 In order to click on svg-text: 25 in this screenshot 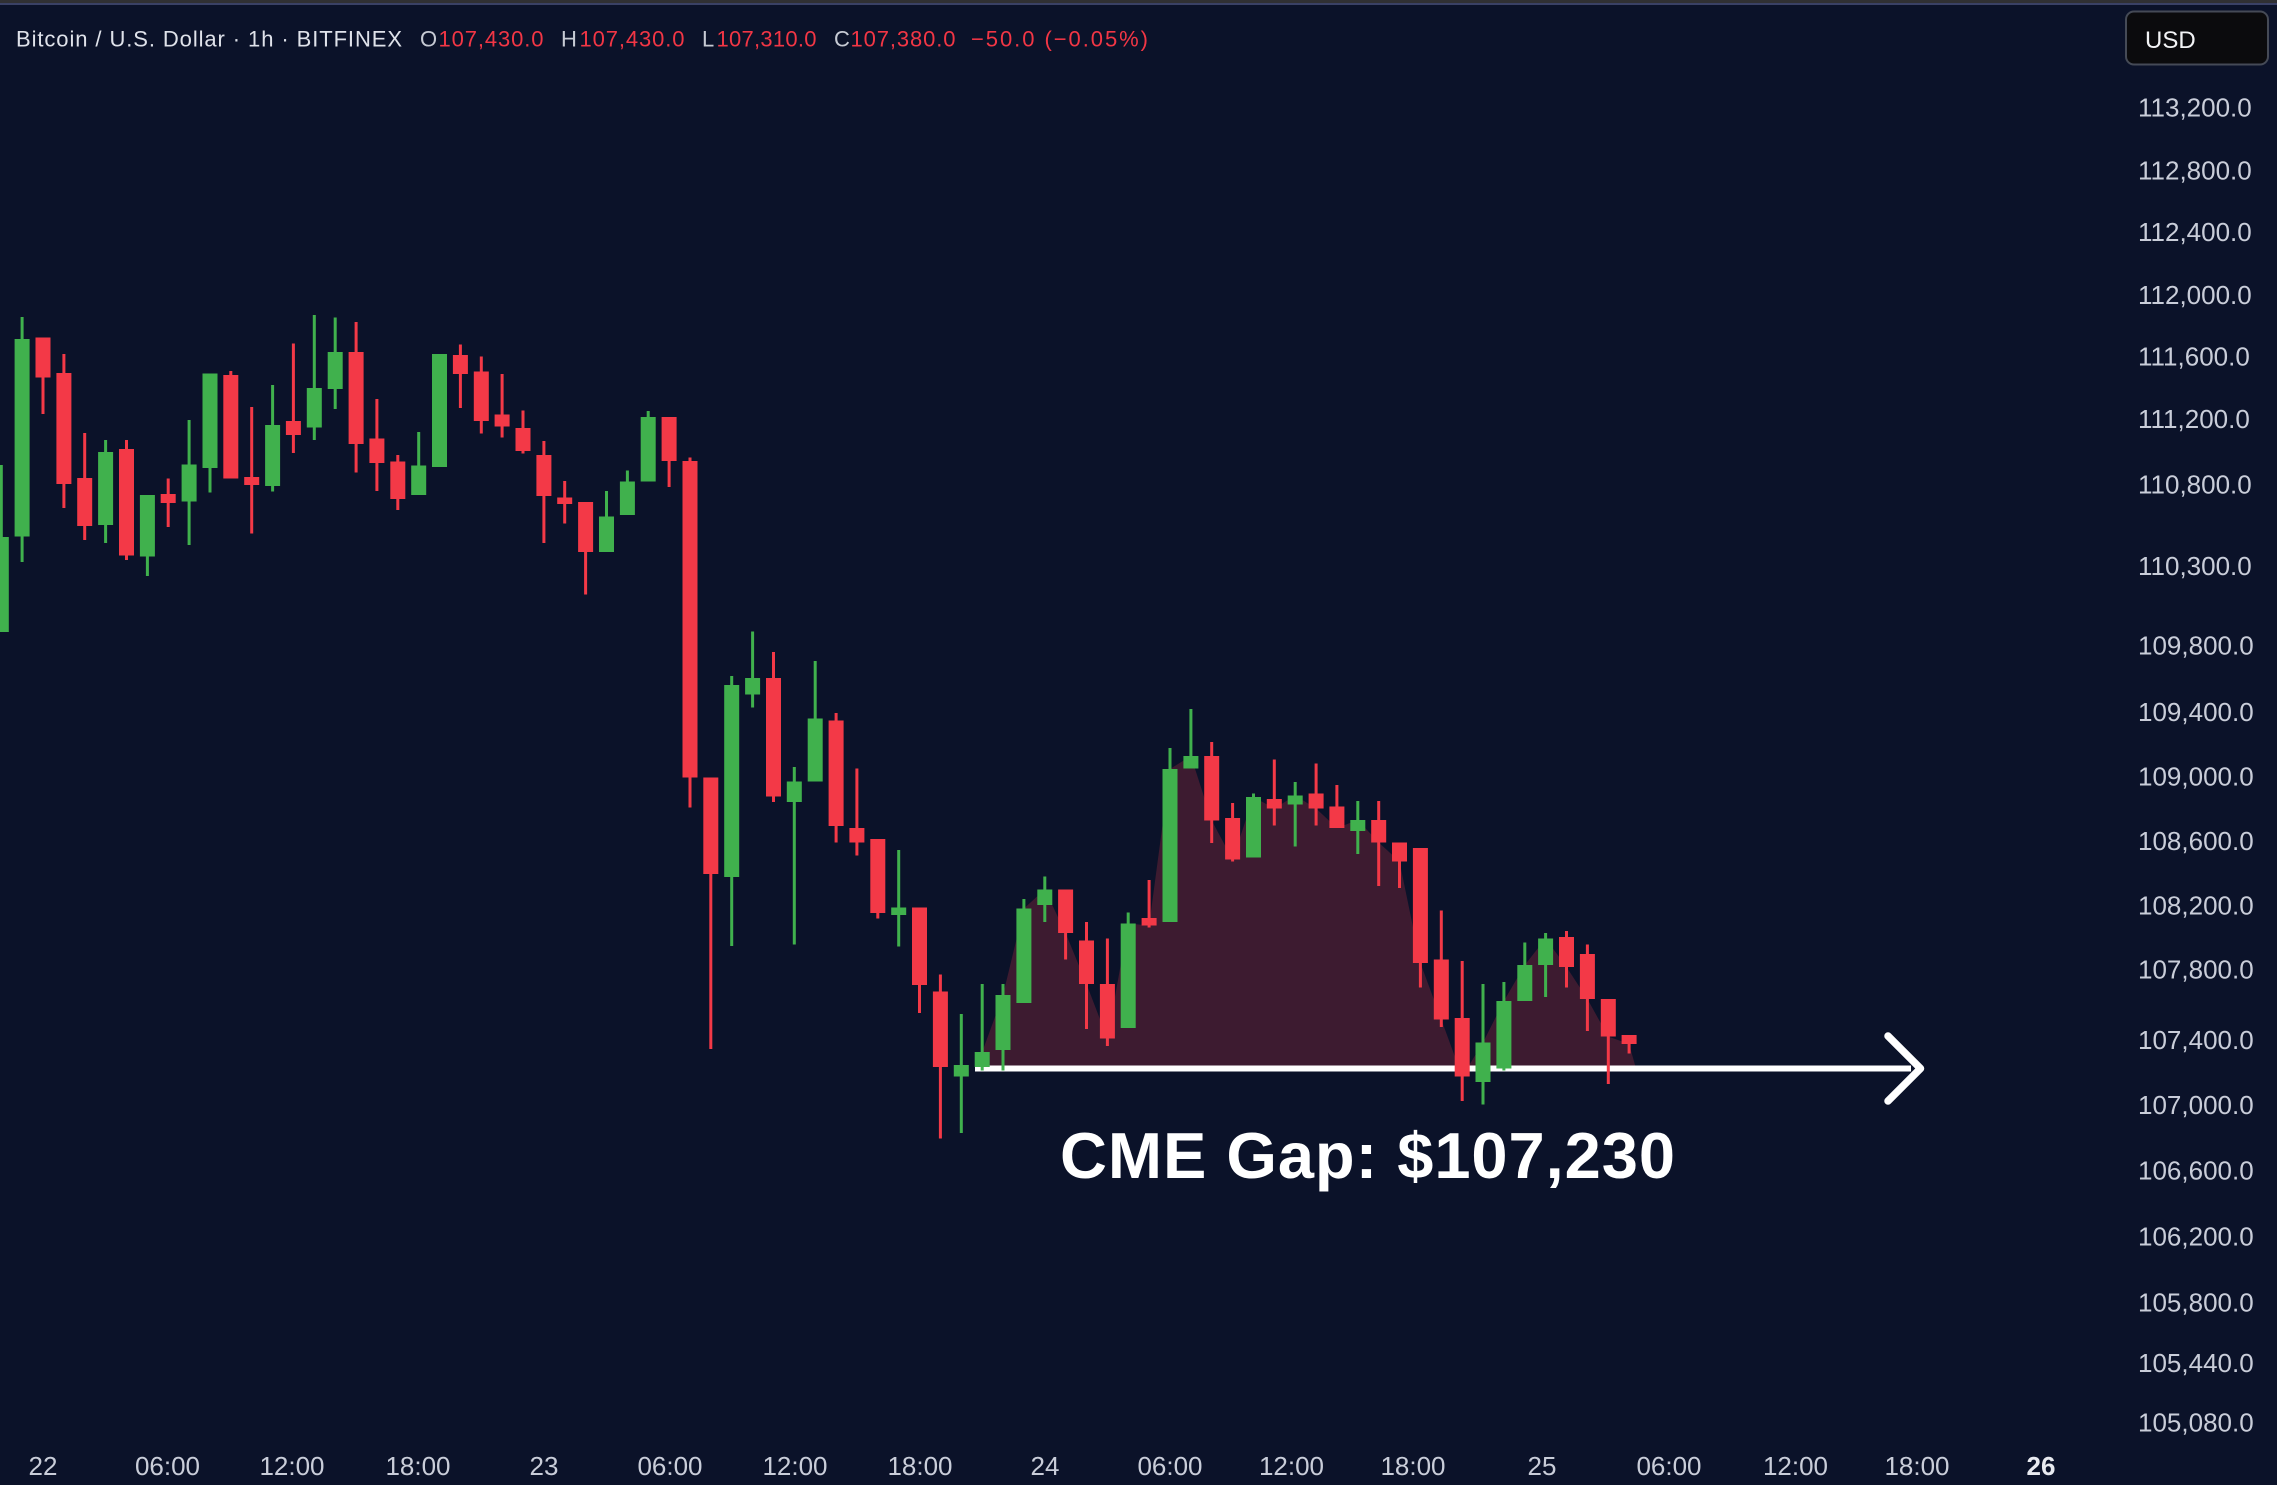, I will do `click(1542, 1466)`.